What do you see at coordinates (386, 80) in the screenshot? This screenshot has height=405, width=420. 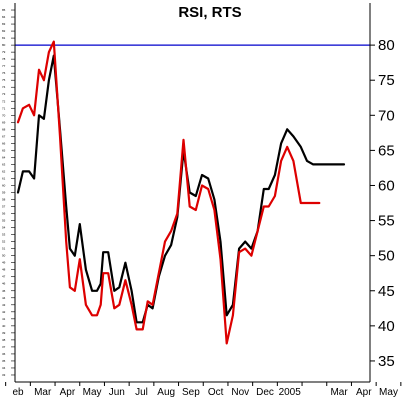 I see `y-tick-label: 75` at bounding box center [386, 80].